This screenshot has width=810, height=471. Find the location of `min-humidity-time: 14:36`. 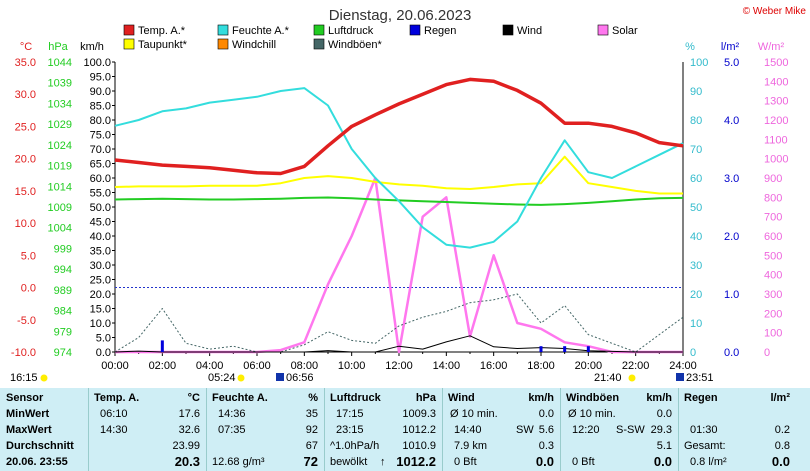

min-humidity-time: 14:36 is located at coordinates (232, 414).